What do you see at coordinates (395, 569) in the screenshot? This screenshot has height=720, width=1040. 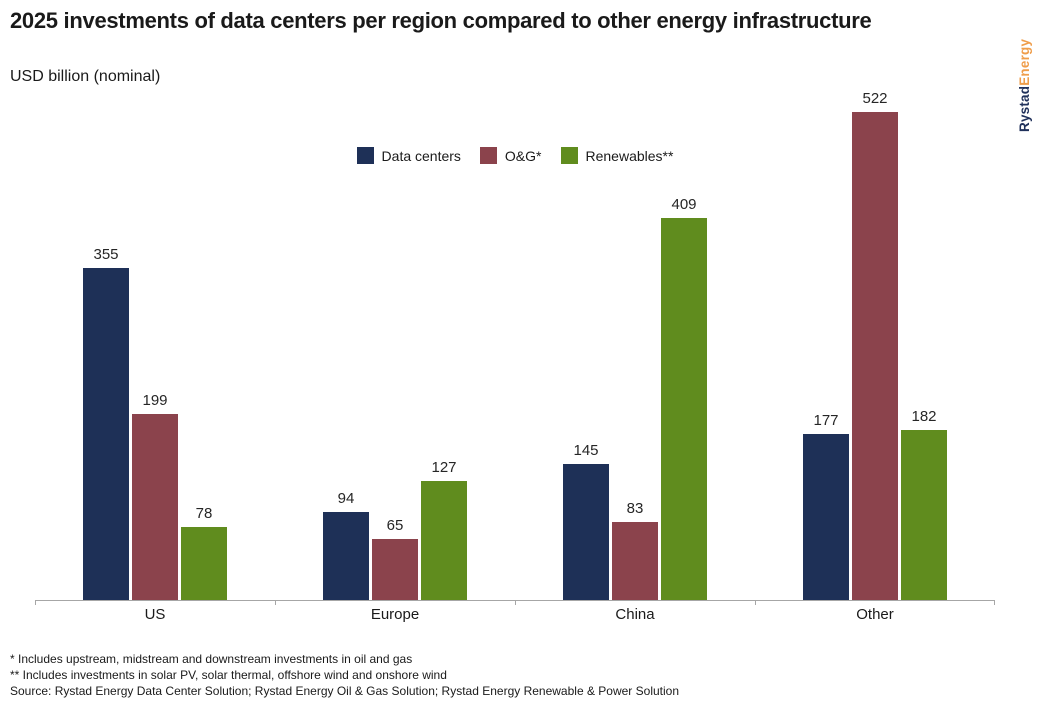 I see `bar-o-g-europe` at bounding box center [395, 569].